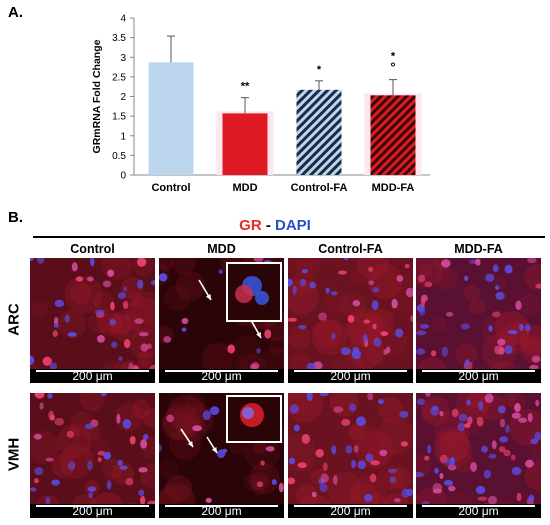  Describe the element at coordinates (15, 12) in the screenshot. I see `panel-a-label: A.` at that location.